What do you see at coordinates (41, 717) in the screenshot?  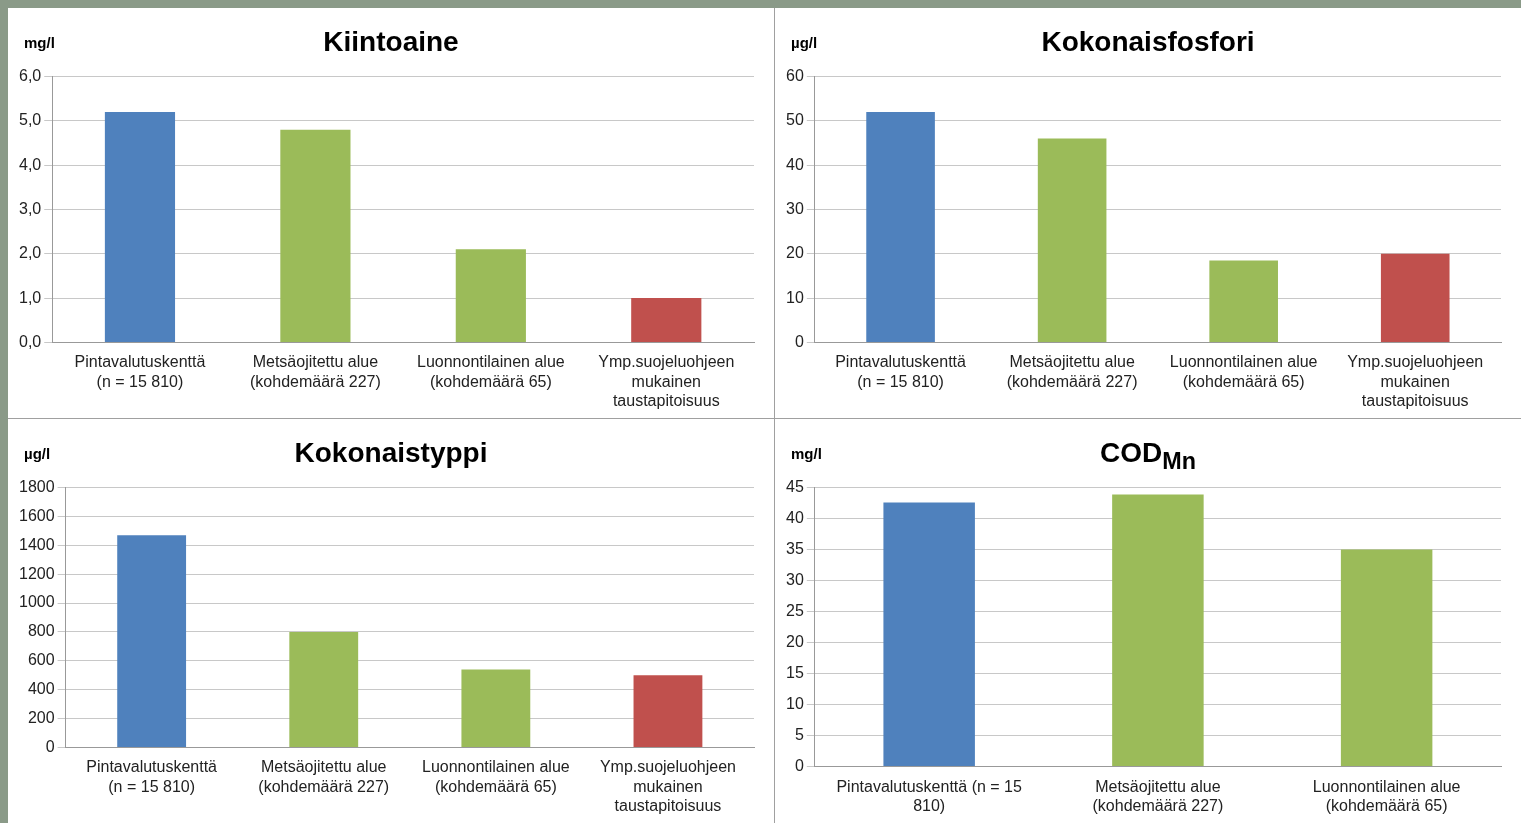 I see `y-tick-label: 200` at bounding box center [41, 717].